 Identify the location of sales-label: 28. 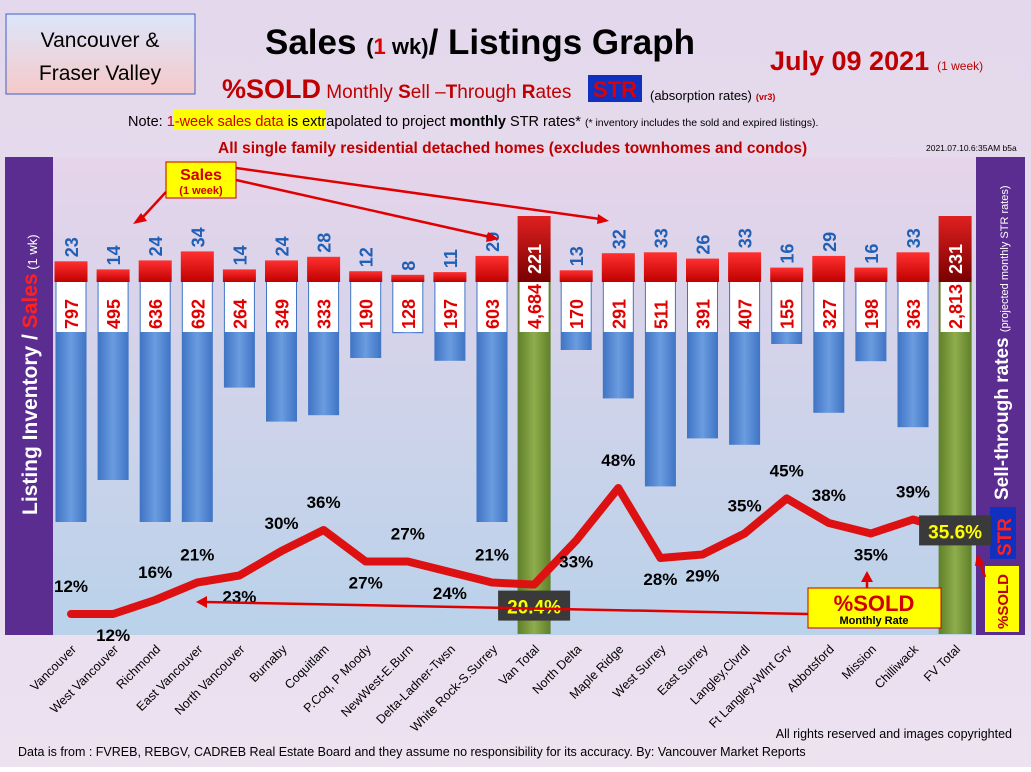
(325, 243).